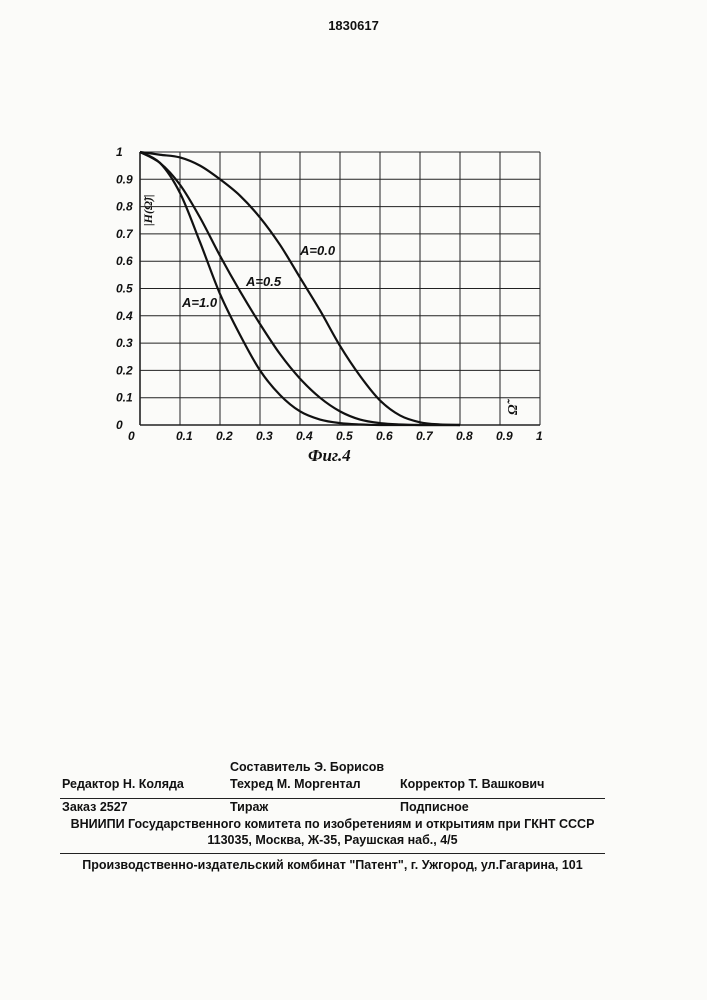  Describe the element at coordinates (148, 210) in the screenshot. I see `y-axis-label: |H(Ω̃)|` at that location.